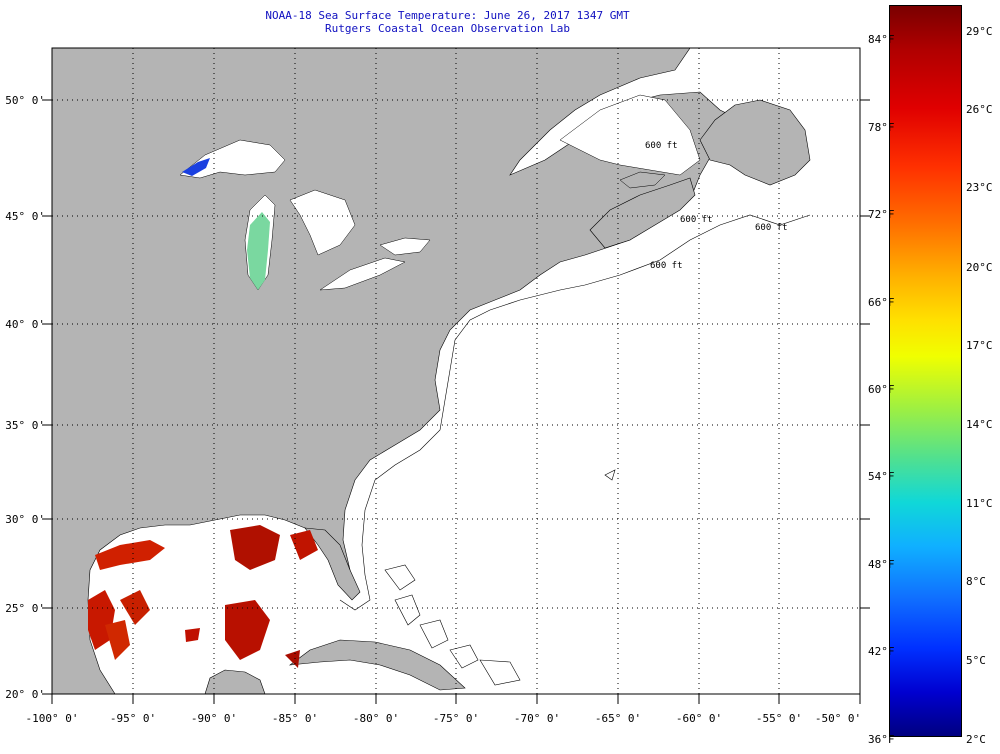 Image resolution: width=1000 pixels, height=754 pixels. Describe the element at coordinates (755, 142) in the screenshot. I see `land-newfoundland` at that location.